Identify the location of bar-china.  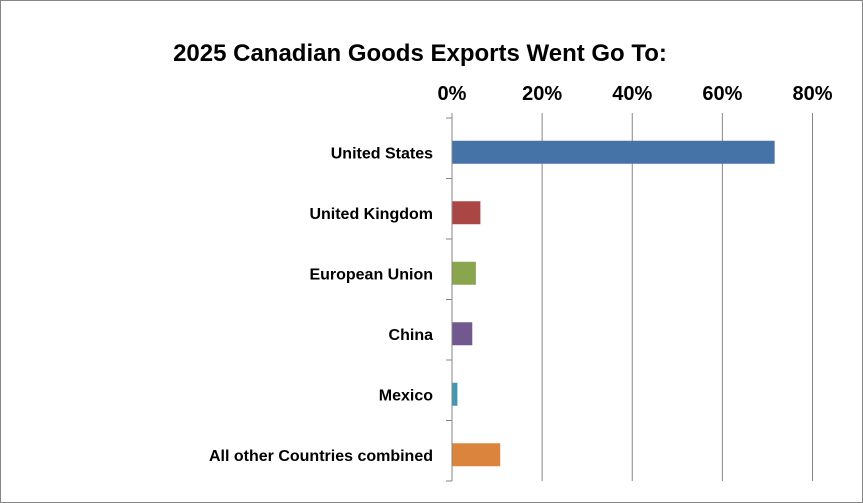
(462, 334).